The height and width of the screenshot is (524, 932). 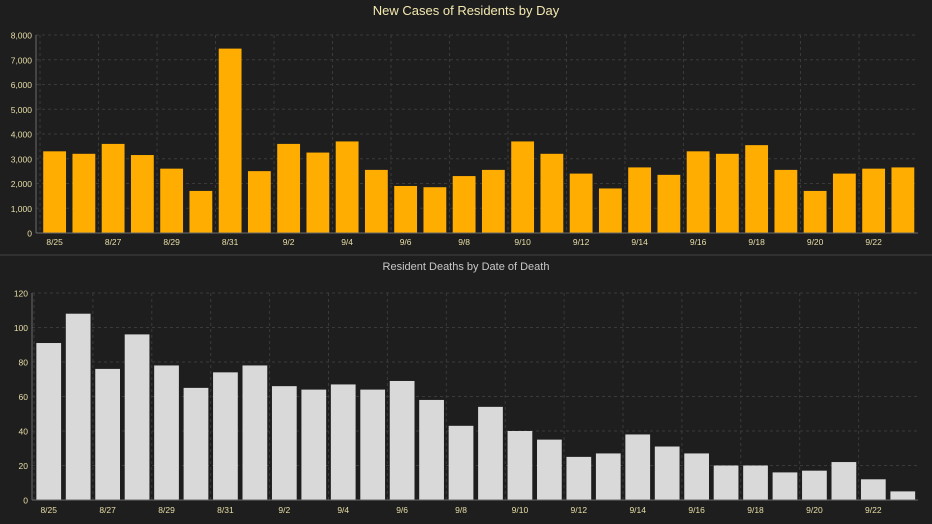 I want to click on cases-x-tick-label: 9/22, so click(x=873, y=242).